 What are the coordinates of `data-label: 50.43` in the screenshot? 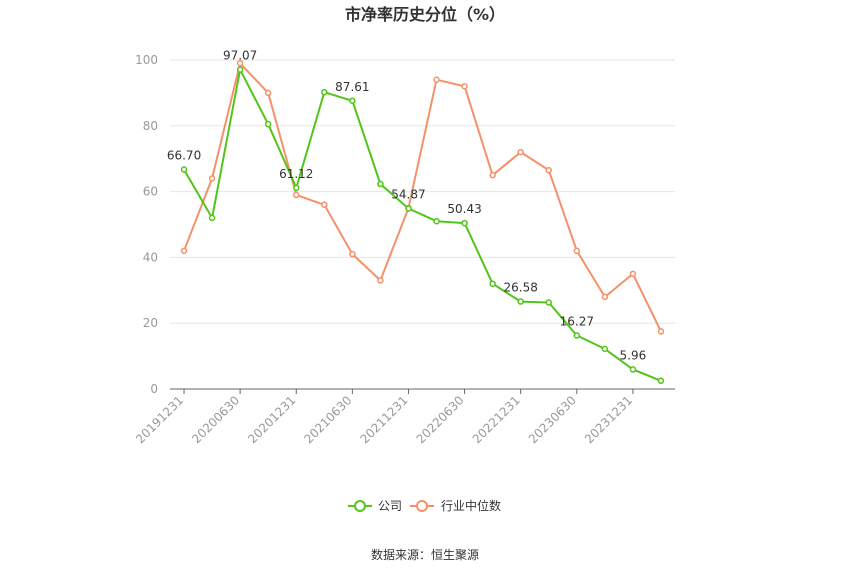 It's located at (464, 209).